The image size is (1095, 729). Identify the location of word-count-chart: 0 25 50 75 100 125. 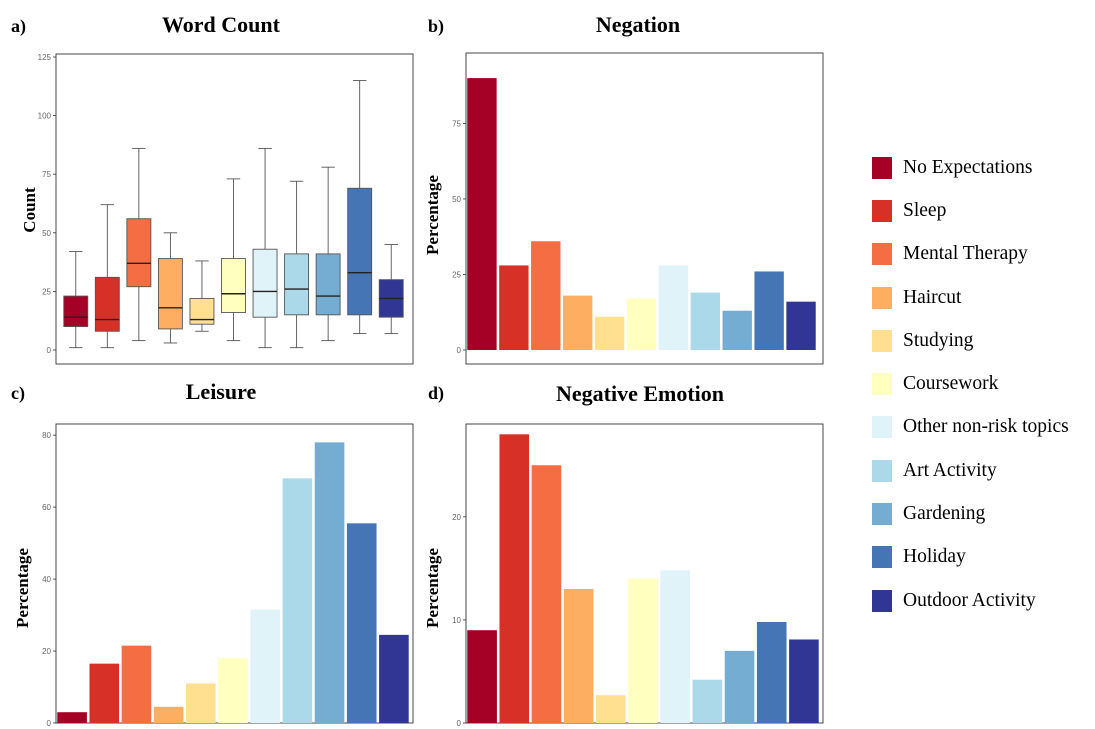
(226, 209).